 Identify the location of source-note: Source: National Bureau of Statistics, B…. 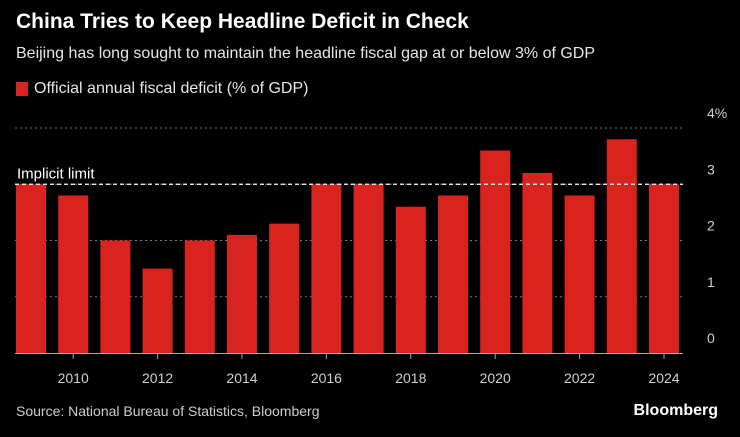
(168, 411).